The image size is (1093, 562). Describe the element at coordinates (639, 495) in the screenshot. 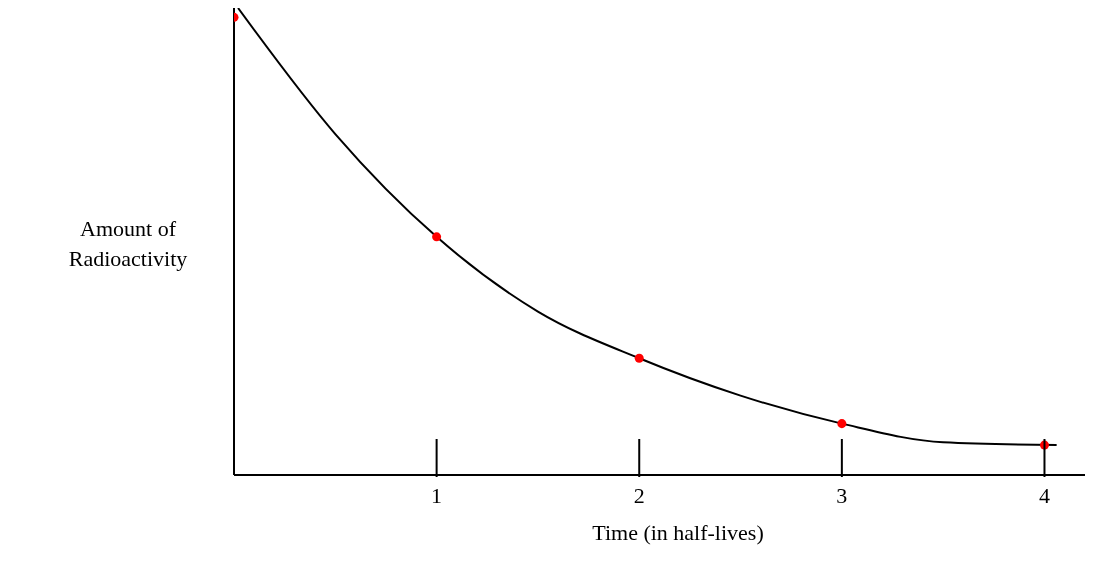

I see `x-tick-label: 2` at that location.